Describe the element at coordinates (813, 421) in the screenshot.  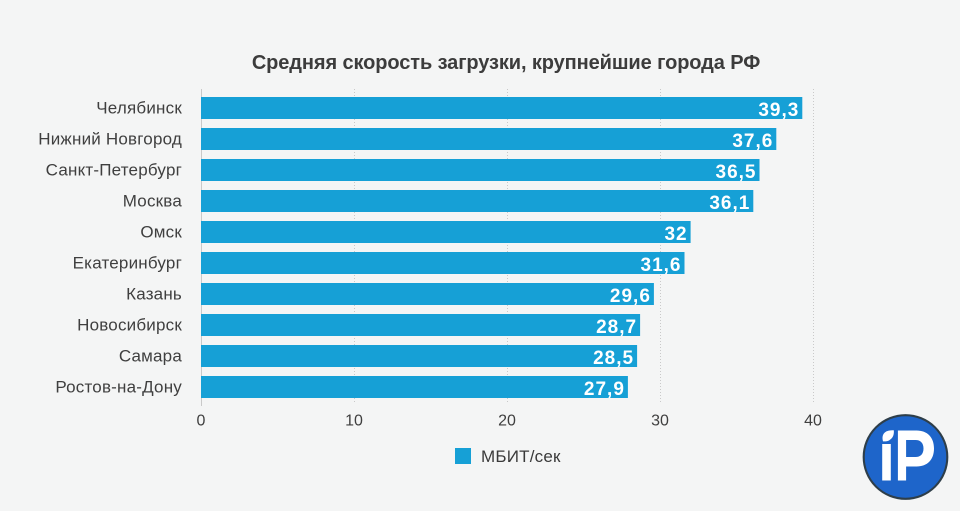
I see `svg-text: 40` at that location.